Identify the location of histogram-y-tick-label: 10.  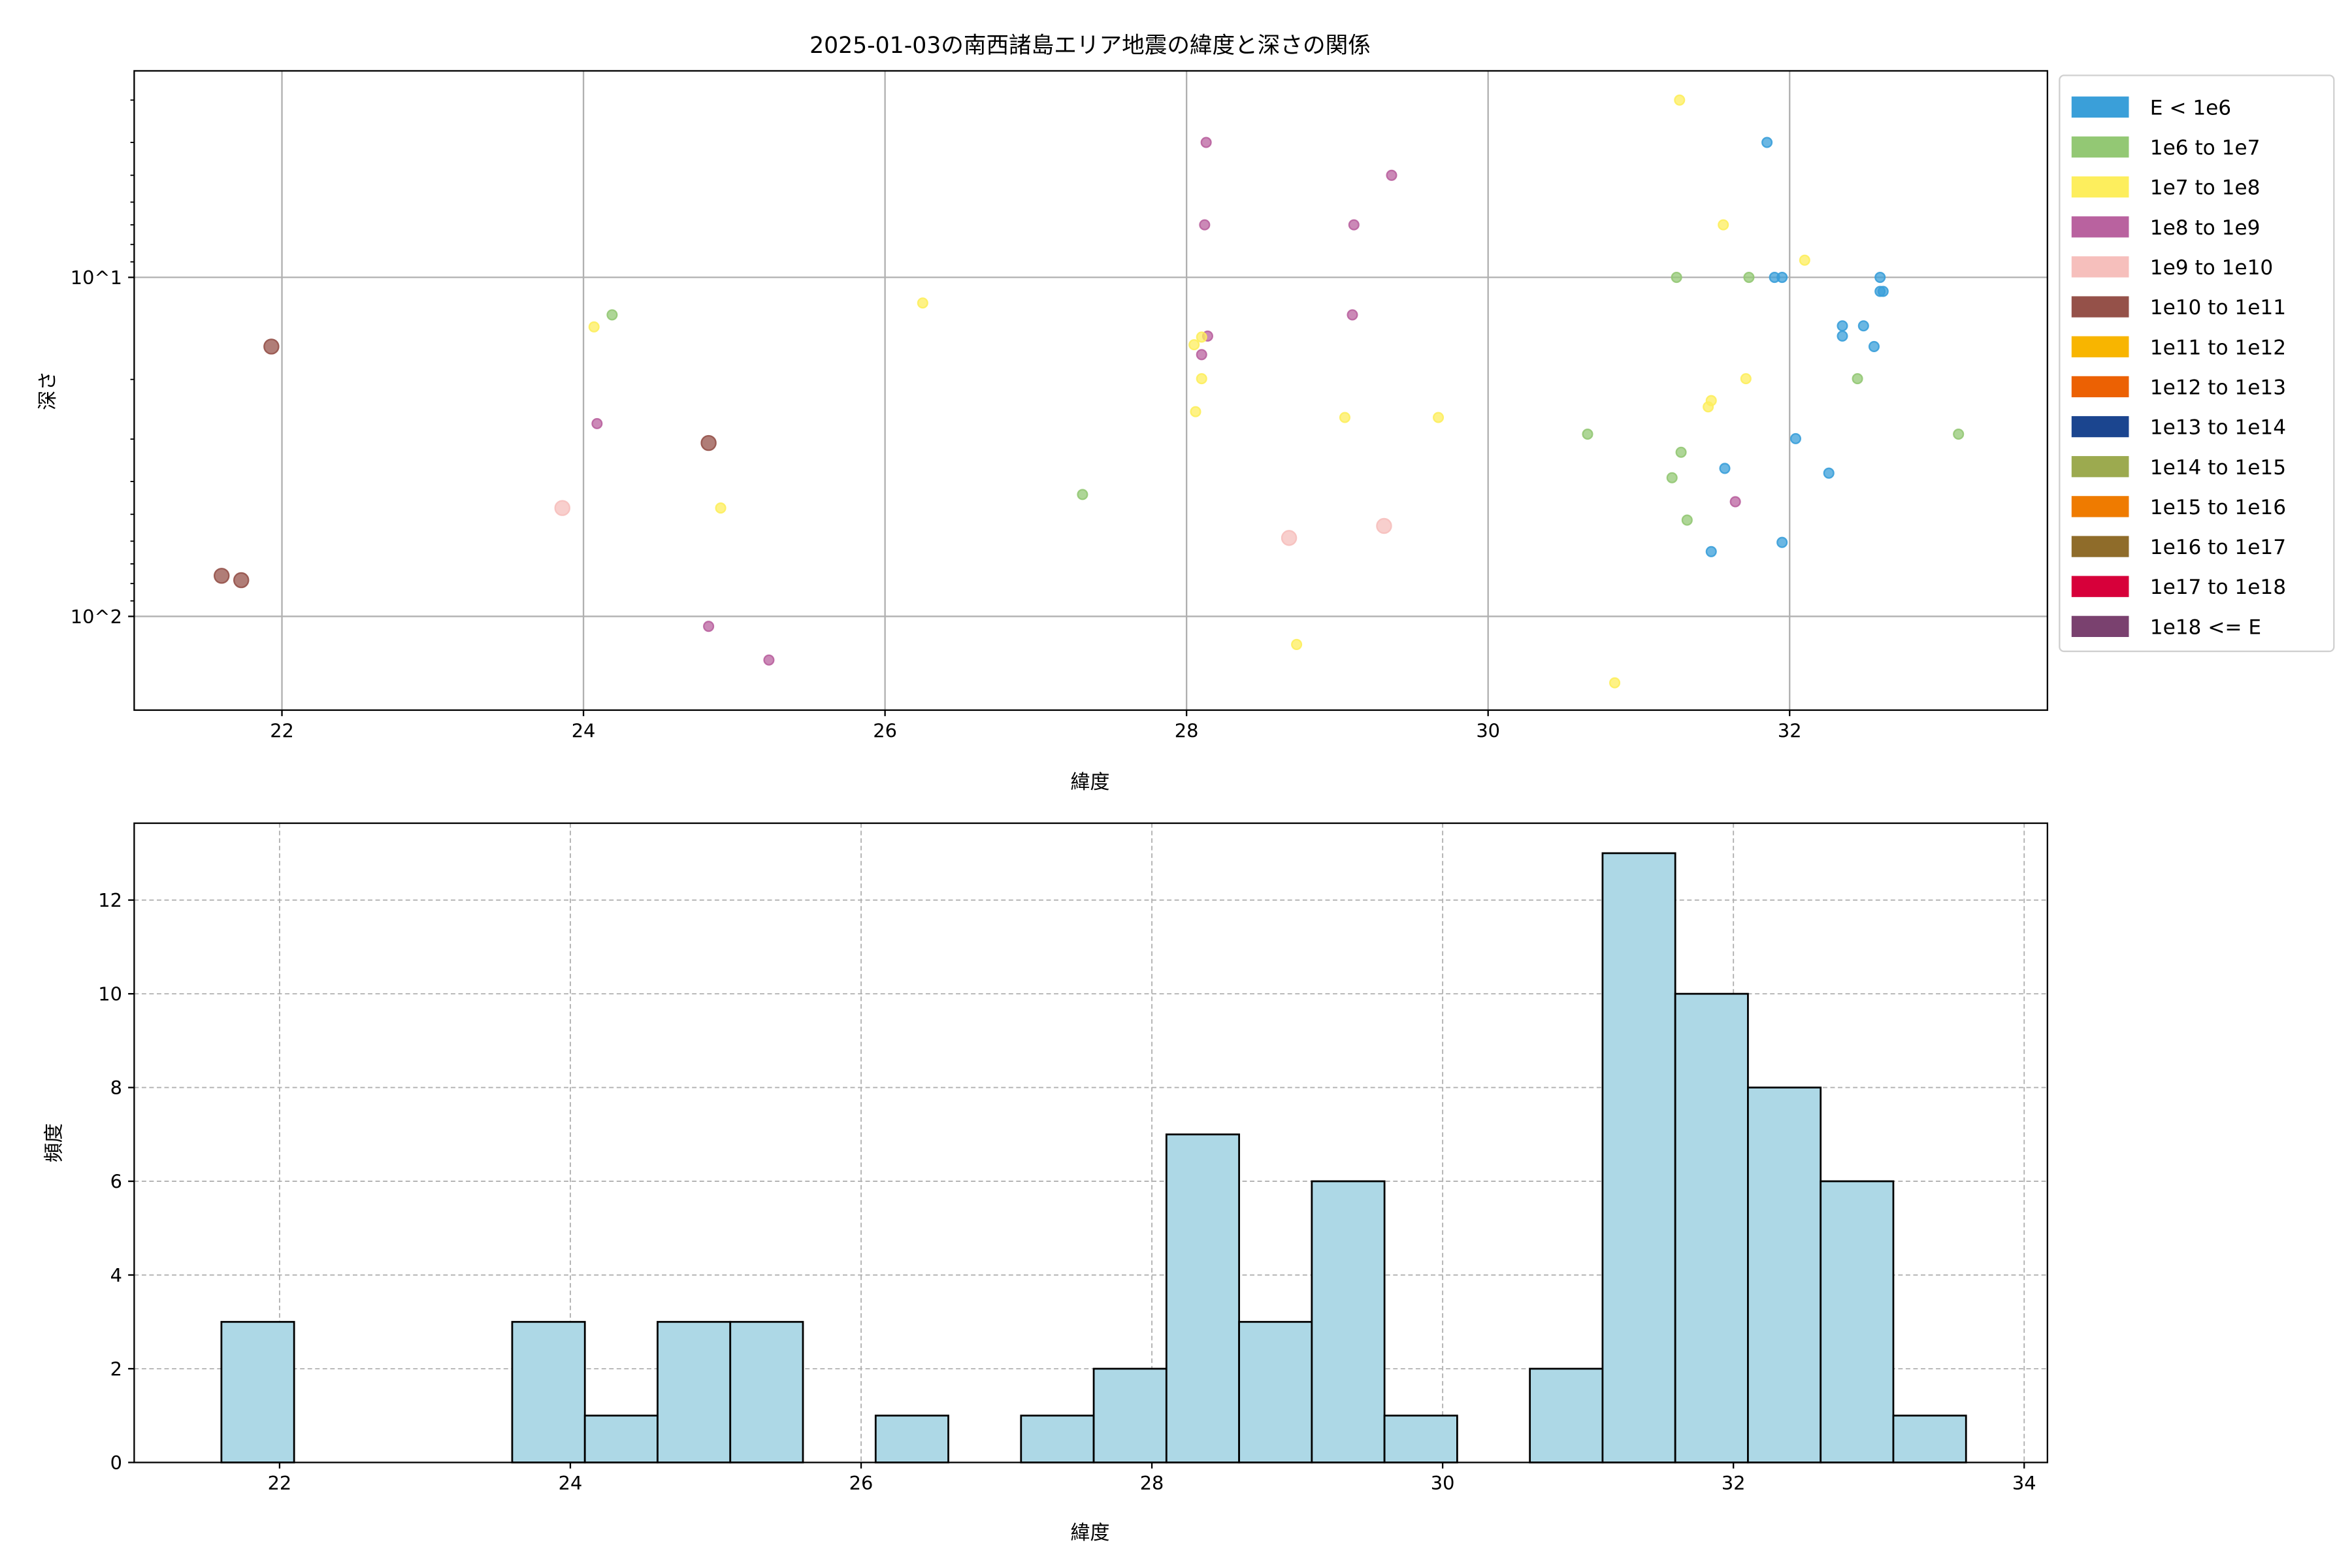
(110, 994).